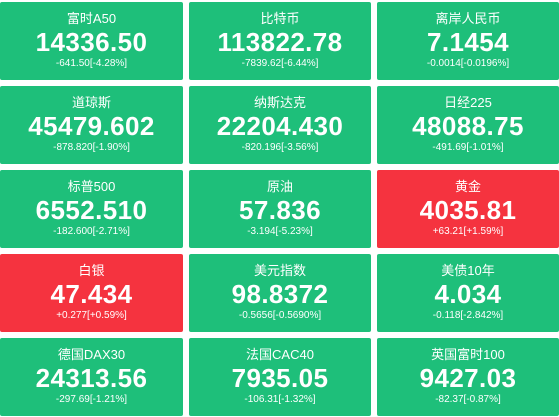 Image resolution: width=559 pixels, height=417 pixels. I want to click on quote-price: 48088.75, so click(468, 126).